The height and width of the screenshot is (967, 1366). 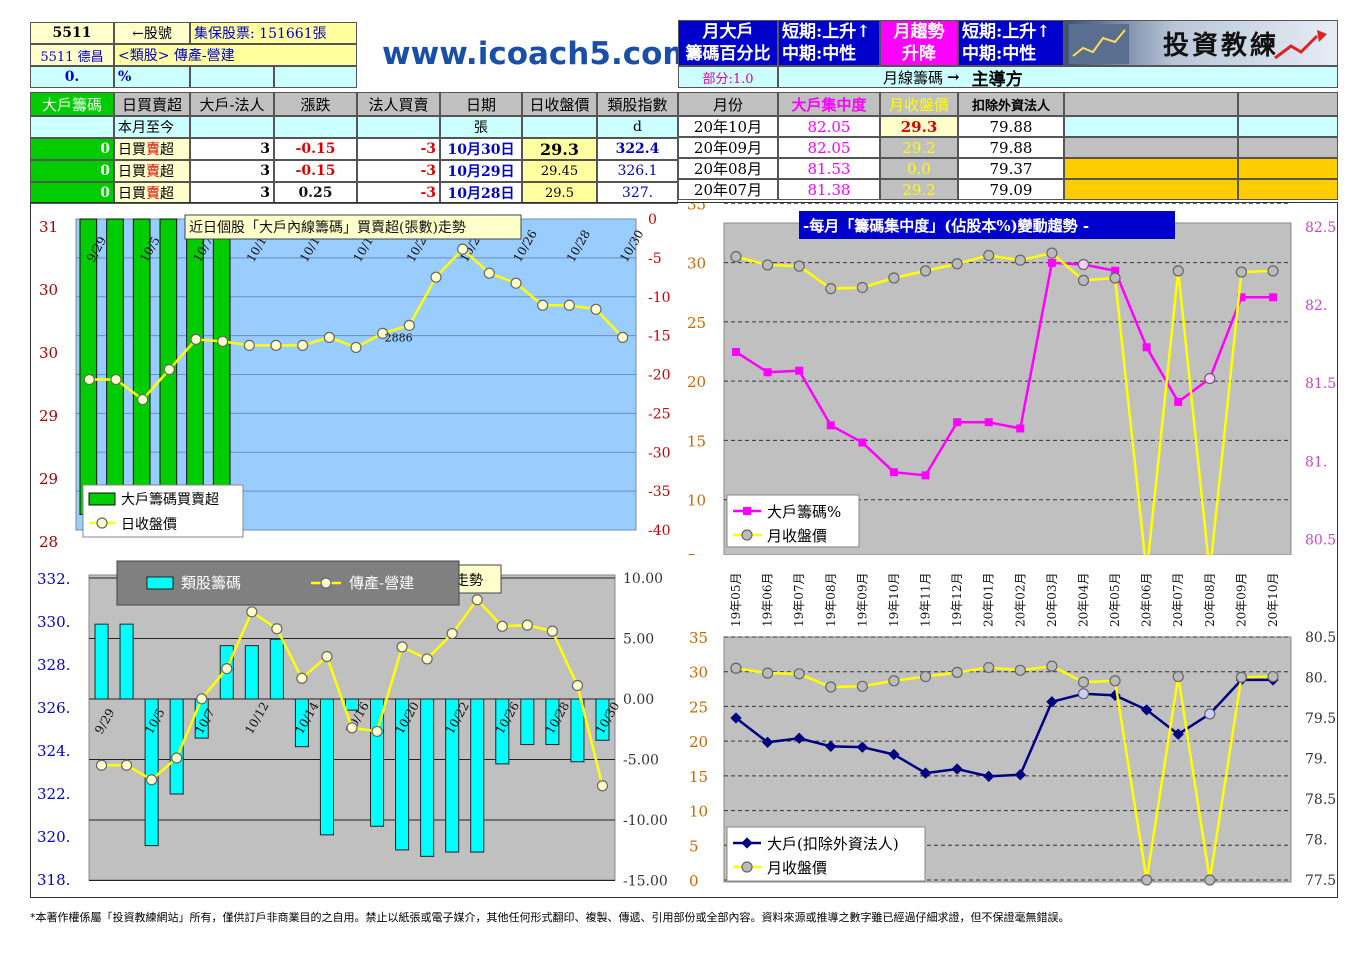 I want to click on right-tick-label: 80., so click(x=1316, y=679).